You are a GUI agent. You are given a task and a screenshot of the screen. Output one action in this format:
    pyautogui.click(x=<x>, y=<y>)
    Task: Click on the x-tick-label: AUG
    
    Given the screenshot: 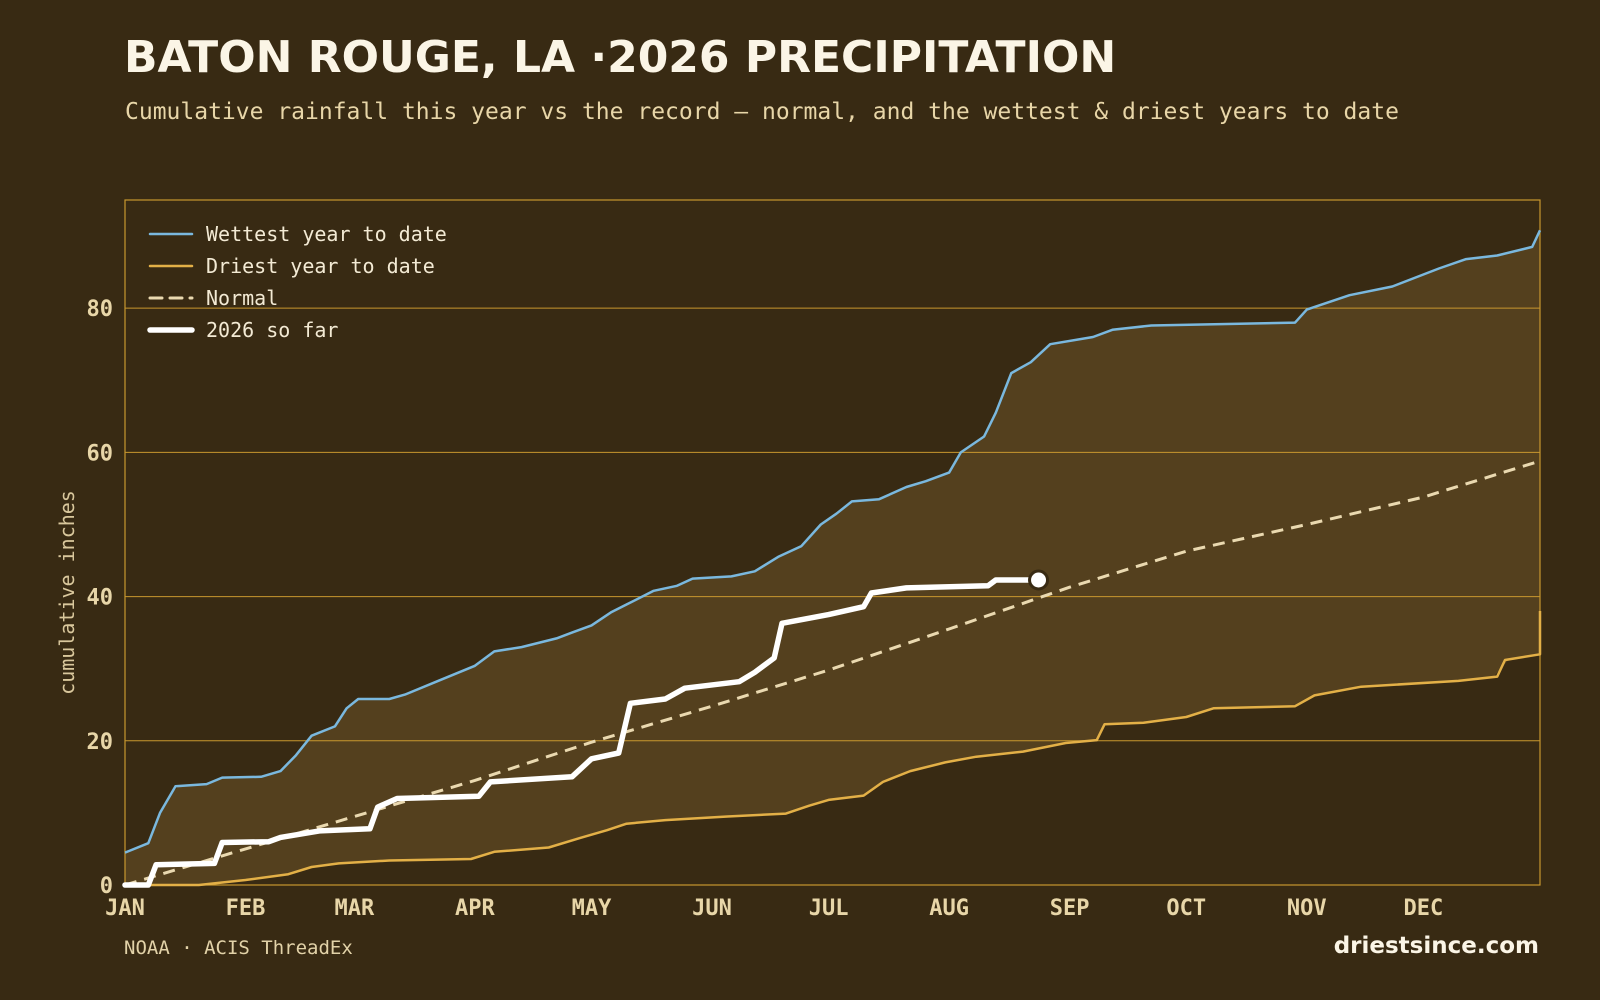 What is the action you would take?
    pyautogui.click(x=949, y=908)
    